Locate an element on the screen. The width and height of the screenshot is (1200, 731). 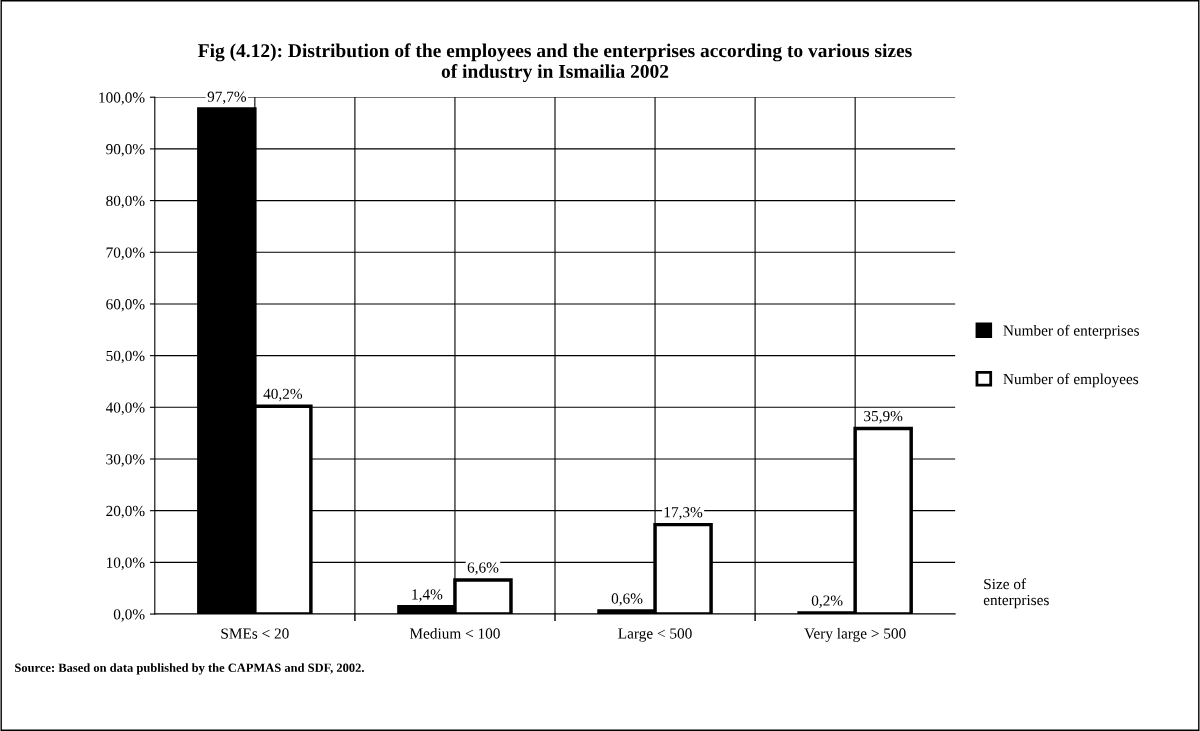
chart-title: Fig (4.12): Distribution of the employees and the enterprises according to various sizes of industry in Ismailia 2002 is located at coordinates (555, 62).